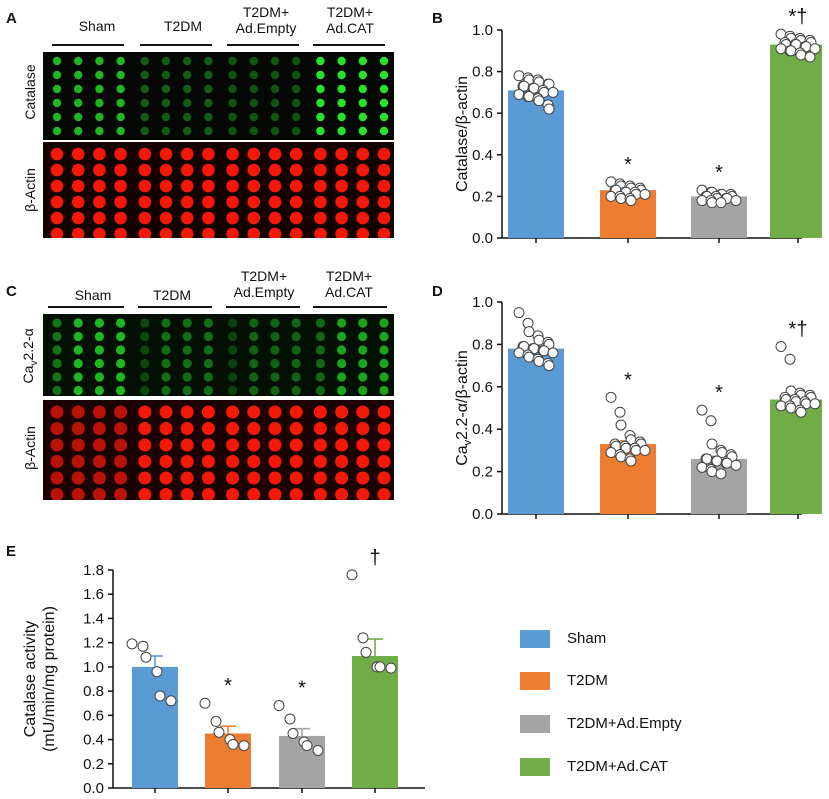  What do you see at coordinates (183, 26) in the screenshot?
I see `blot-a-group-t2dm: T2DM` at bounding box center [183, 26].